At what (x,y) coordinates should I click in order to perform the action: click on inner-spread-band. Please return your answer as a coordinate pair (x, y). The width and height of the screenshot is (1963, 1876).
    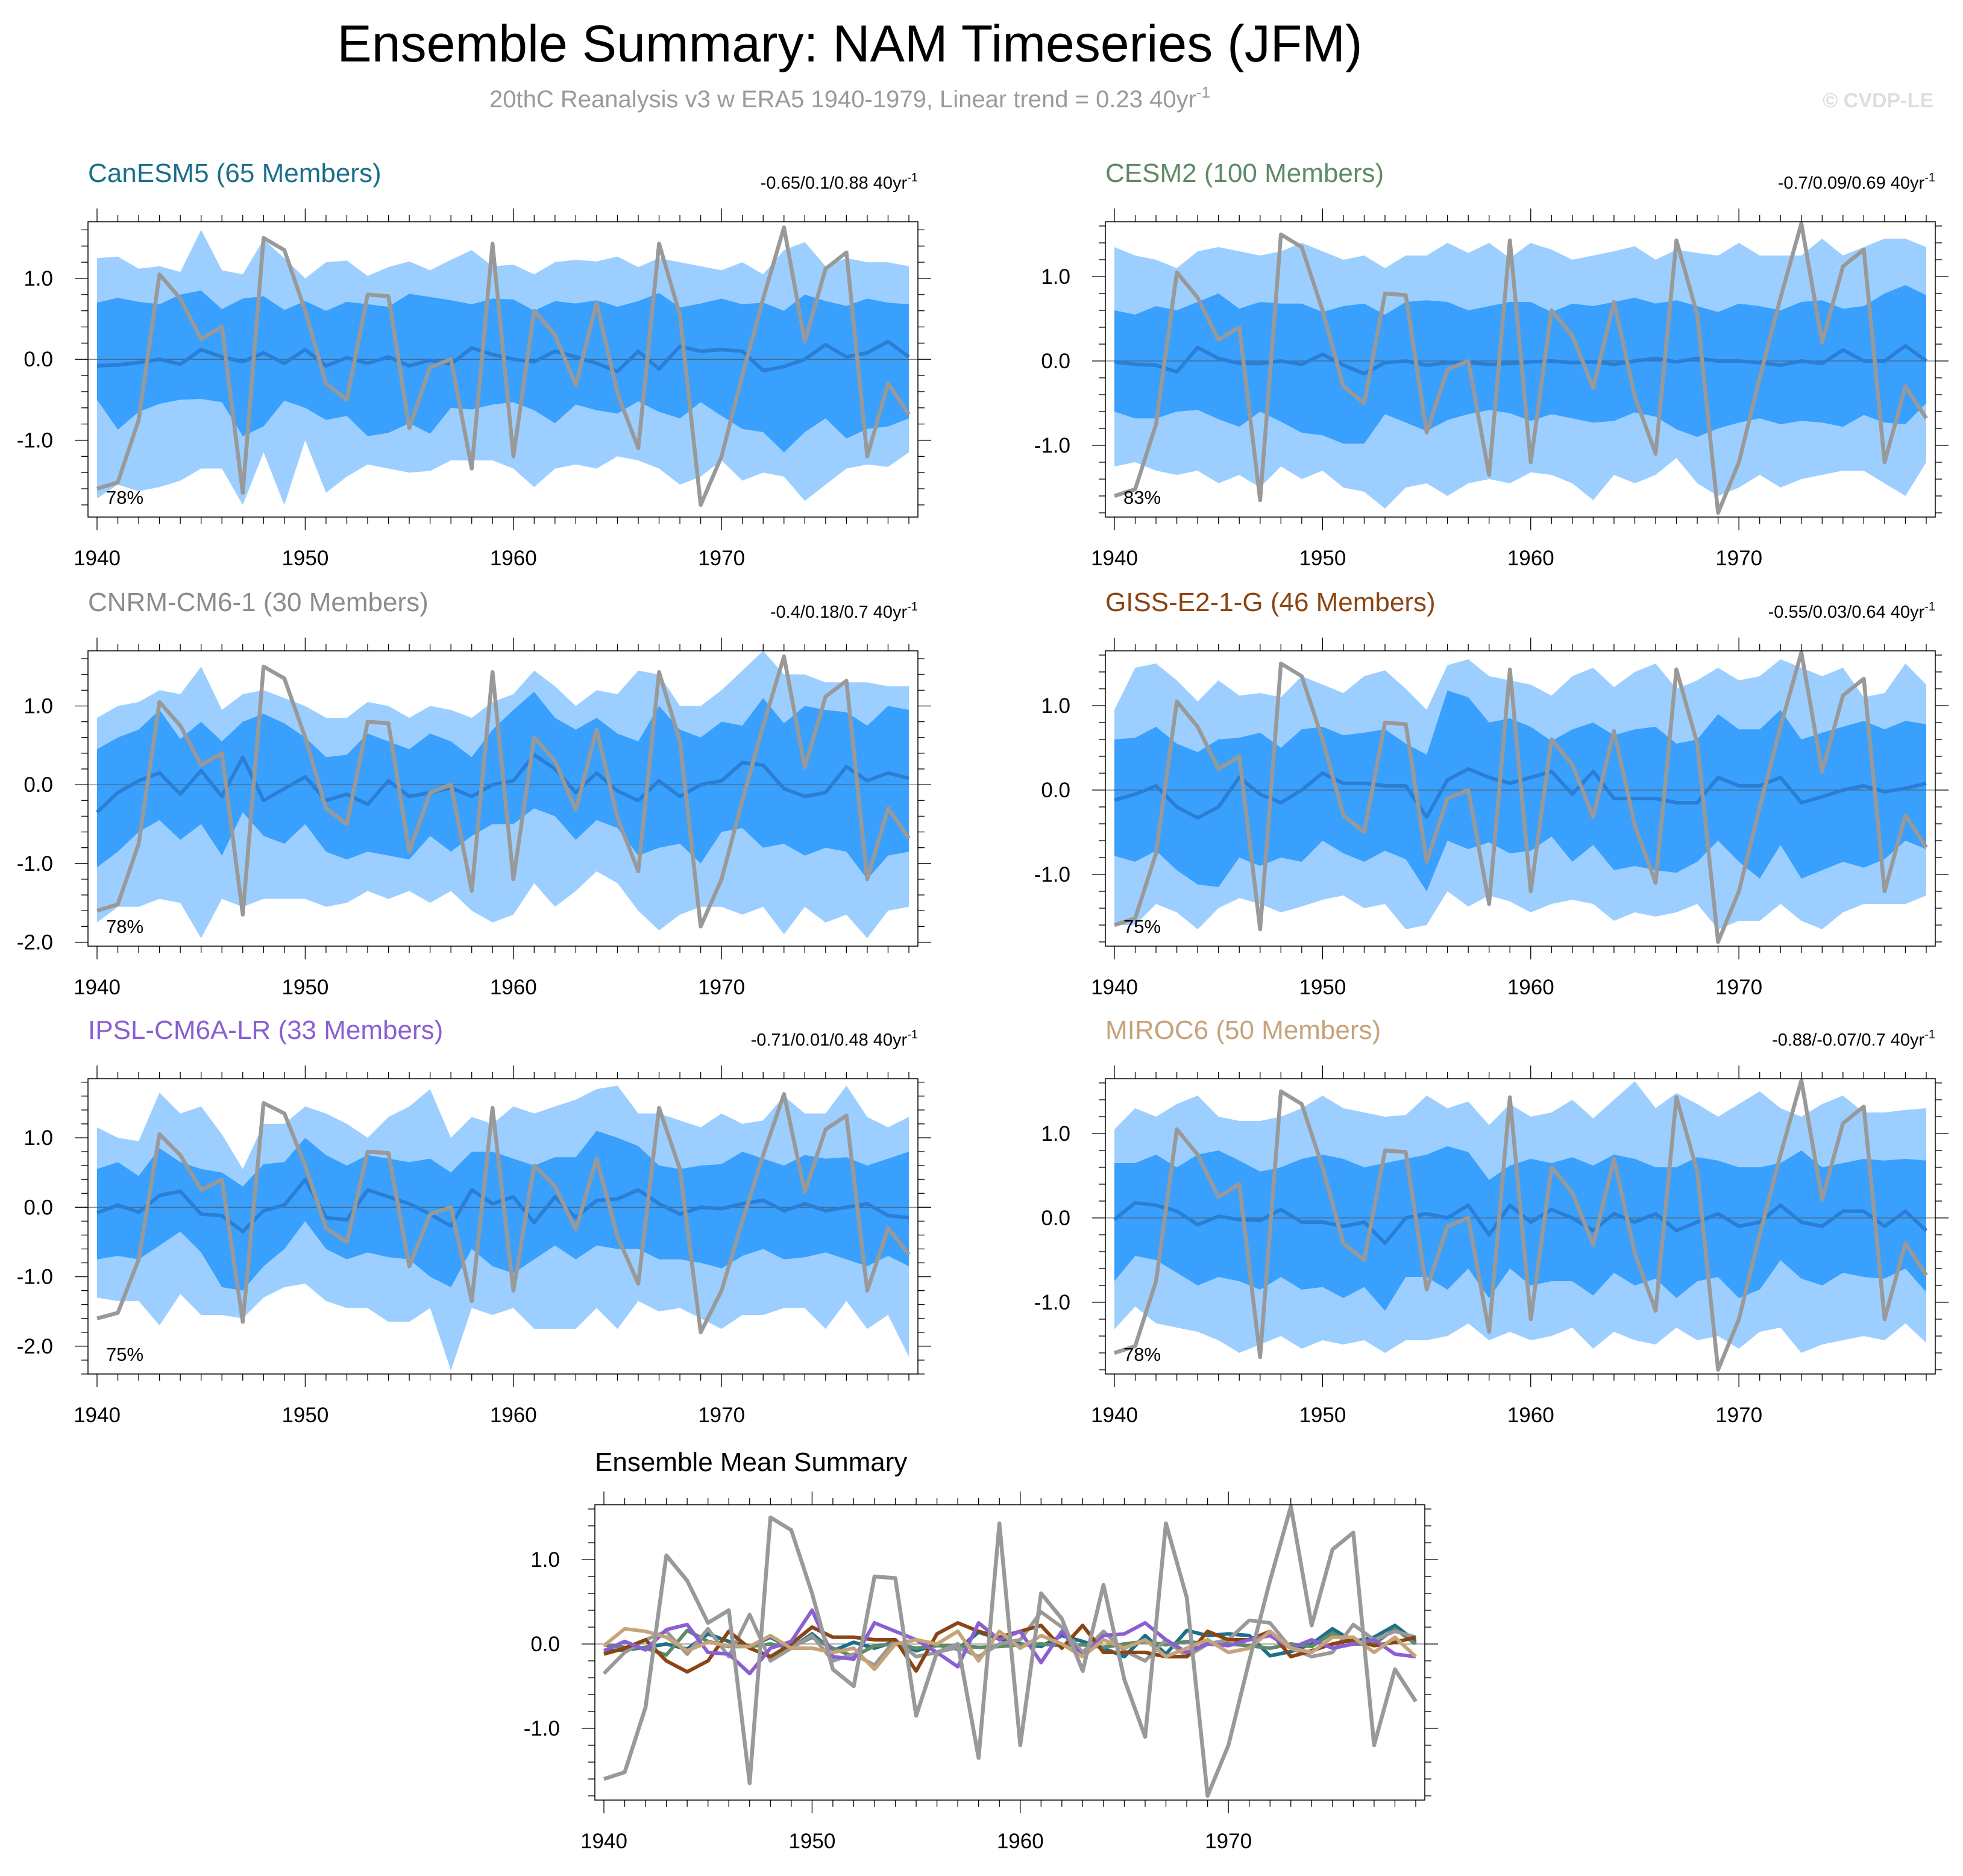
    Looking at the image, I should click on (503, 371).